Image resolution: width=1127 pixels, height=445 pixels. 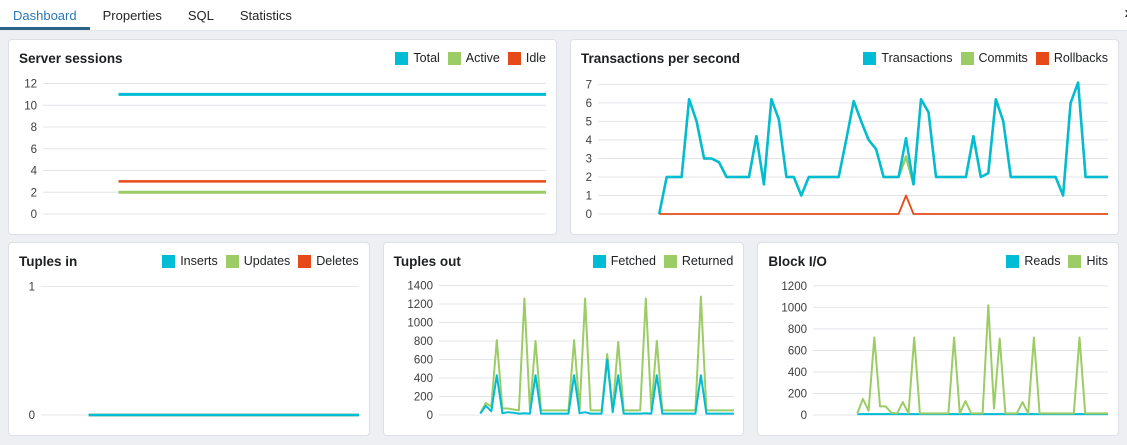 I want to click on panel-header: Tuples in Inserts Updates Deletes, so click(x=189, y=258).